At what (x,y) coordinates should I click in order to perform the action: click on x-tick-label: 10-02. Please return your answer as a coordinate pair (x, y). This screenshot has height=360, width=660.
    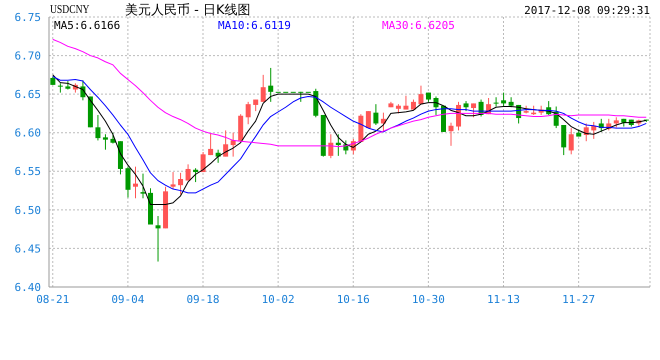
    Looking at the image, I should click on (278, 299).